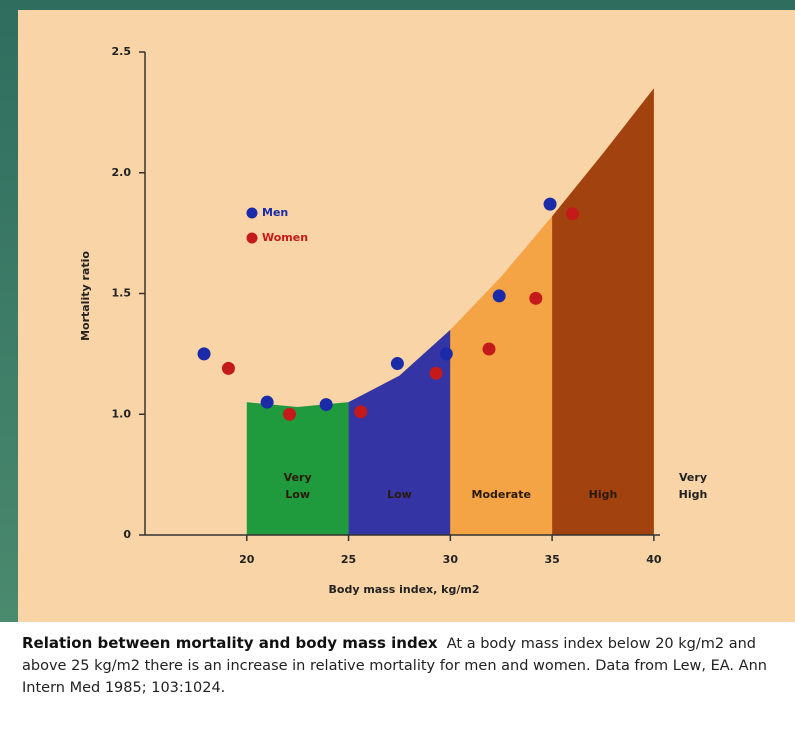 This screenshot has width=795, height=730. What do you see at coordinates (85, 296) in the screenshot?
I see `y-axis-label: Mortality ratio` at bounding box center [85, 296].